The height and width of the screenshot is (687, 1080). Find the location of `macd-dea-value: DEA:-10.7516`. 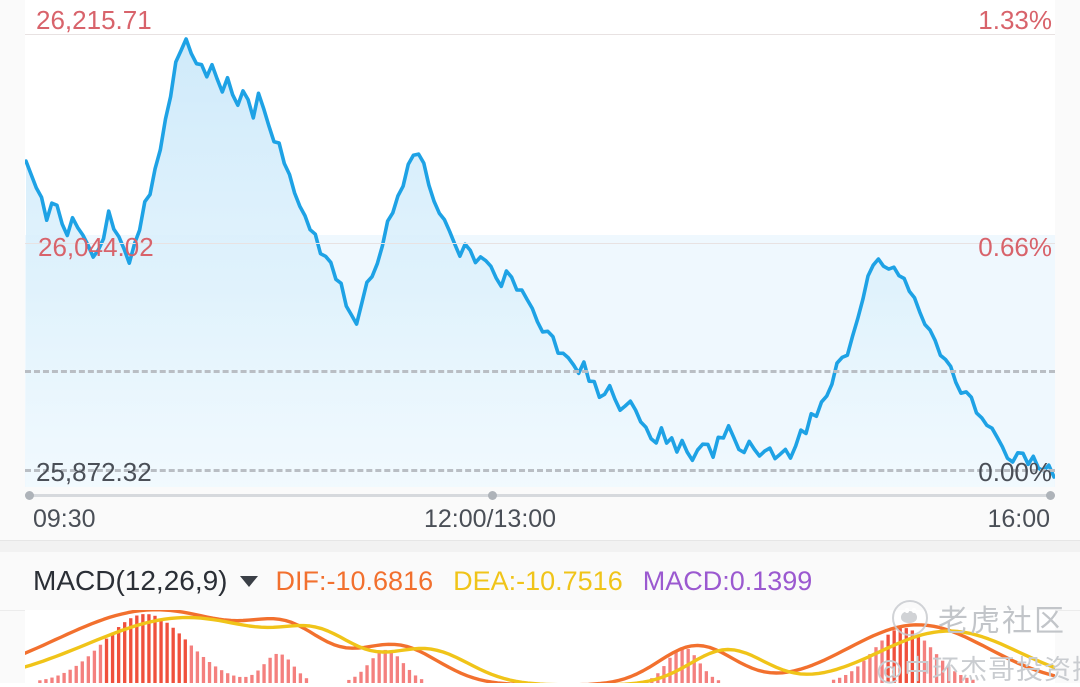

macd-dea-value: DEA:-10.7516 is located at coordinates (538, 580).